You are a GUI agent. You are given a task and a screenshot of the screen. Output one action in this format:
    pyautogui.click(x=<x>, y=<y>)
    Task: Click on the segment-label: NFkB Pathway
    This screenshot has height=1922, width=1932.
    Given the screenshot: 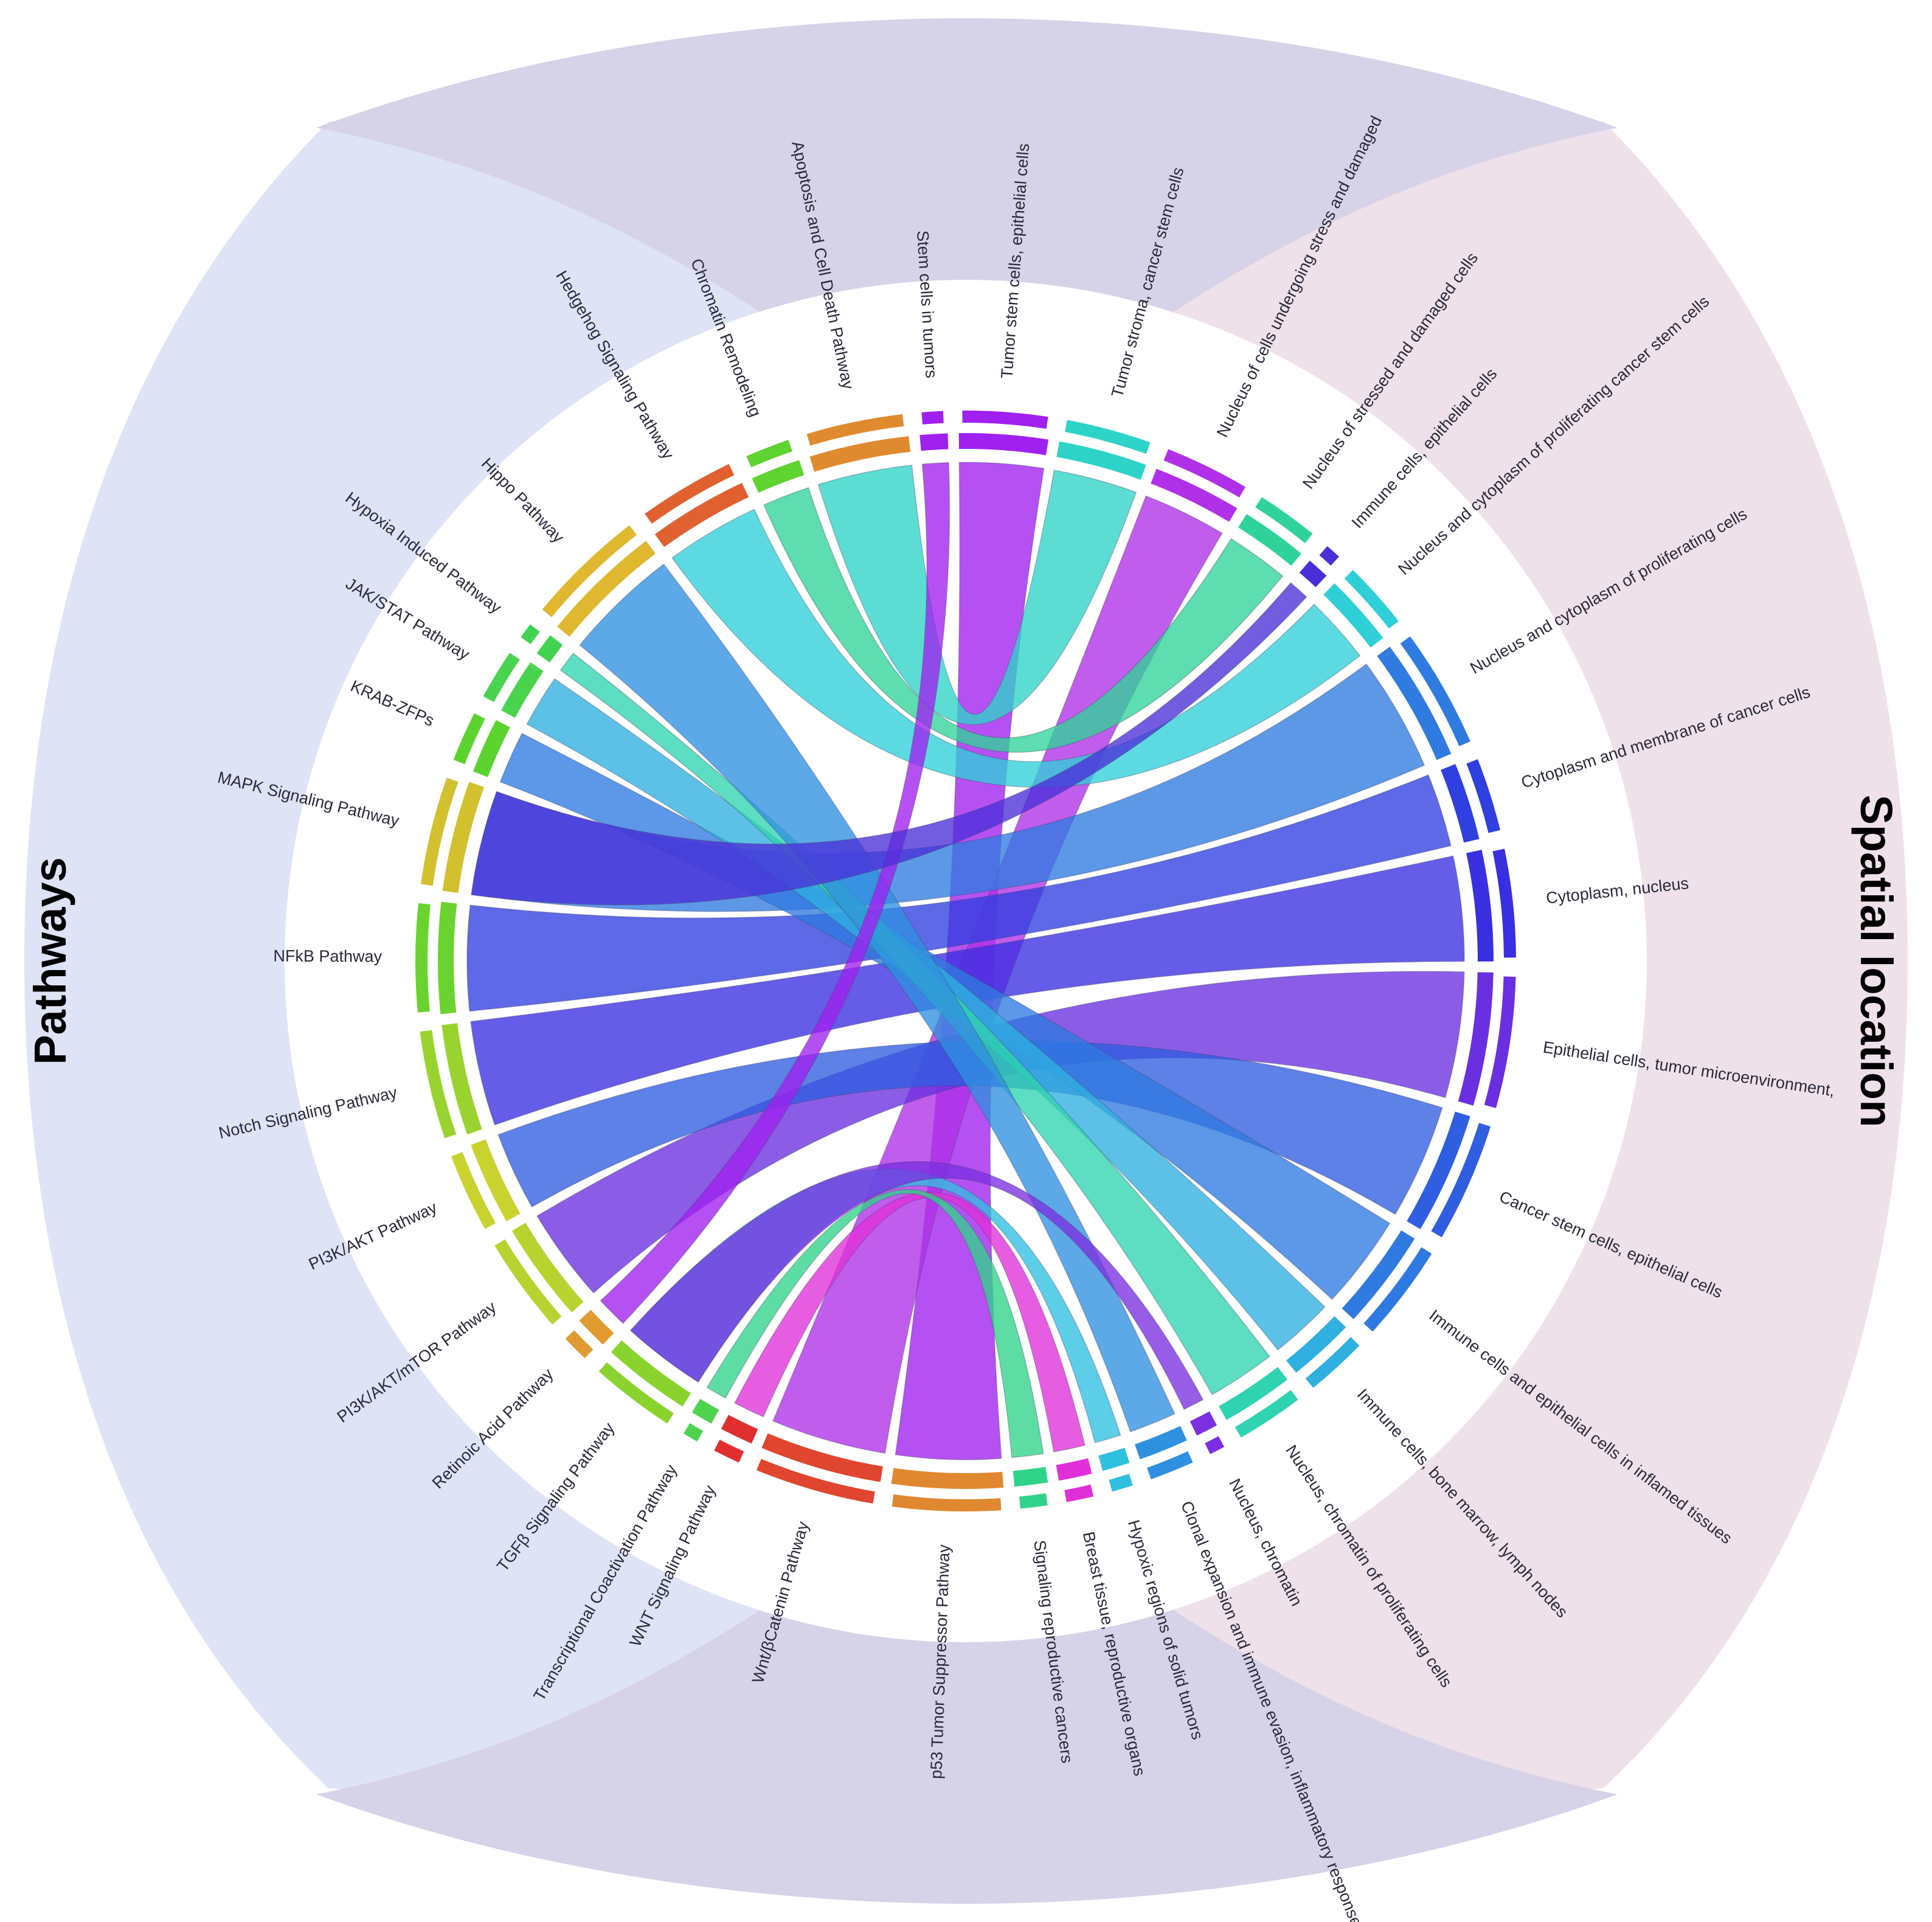 What is the action you would take?
    pyautogui.click(x=327, y=956)
    